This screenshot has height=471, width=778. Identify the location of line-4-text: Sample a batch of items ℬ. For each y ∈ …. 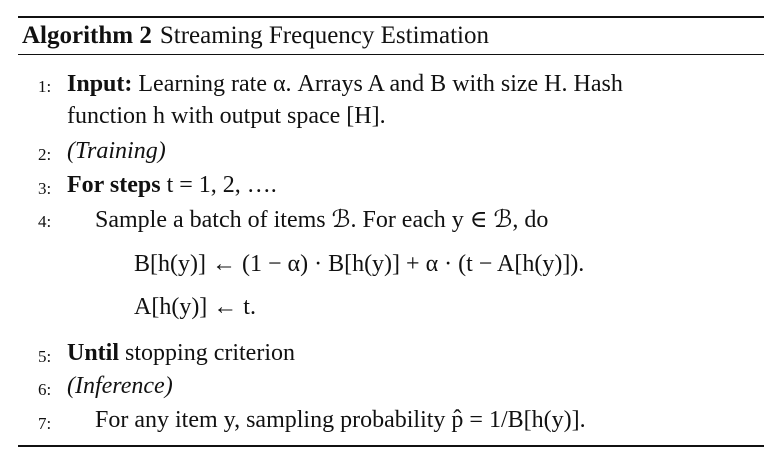
(322, 220).